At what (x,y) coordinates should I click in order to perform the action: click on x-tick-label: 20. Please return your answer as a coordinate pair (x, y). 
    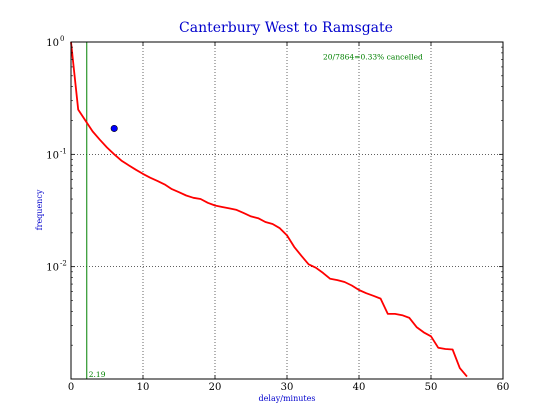
    Looking at the image, I should click on (215, 387).